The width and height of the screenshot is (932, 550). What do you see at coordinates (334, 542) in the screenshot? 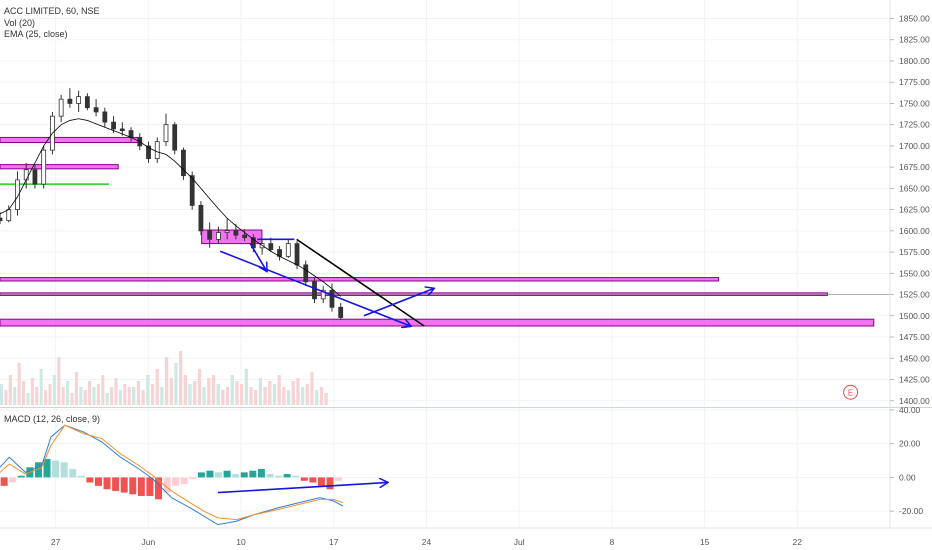
I see `date-tick-label: 17` at bounding box center [334, 542].